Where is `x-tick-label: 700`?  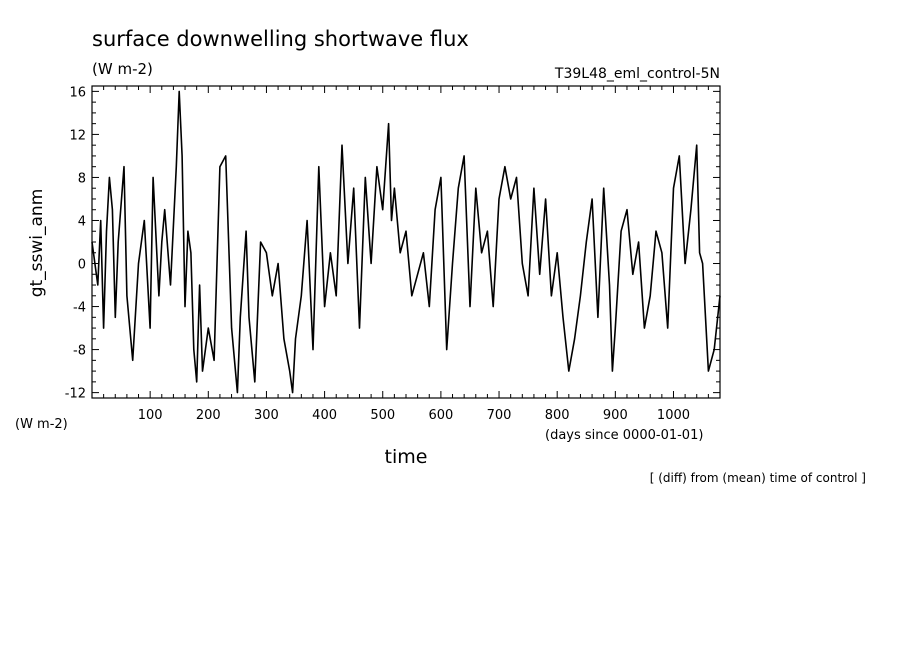
x-tick-label: 700 is located at coordinates (499, 415).